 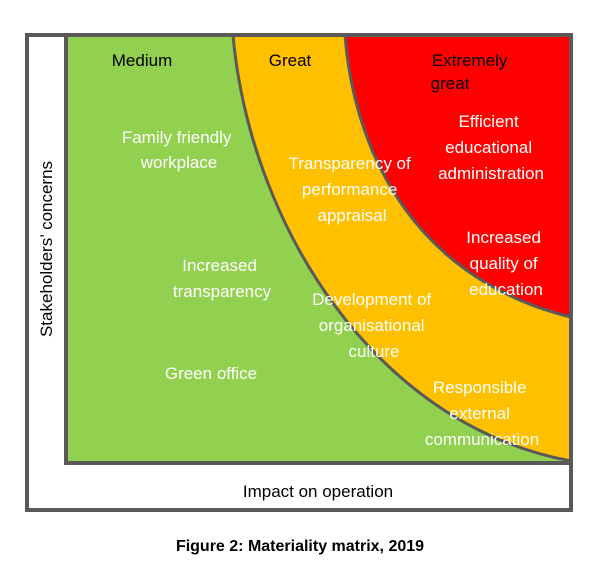 I want to click on item-line: administration, so click(x=491, y=173).